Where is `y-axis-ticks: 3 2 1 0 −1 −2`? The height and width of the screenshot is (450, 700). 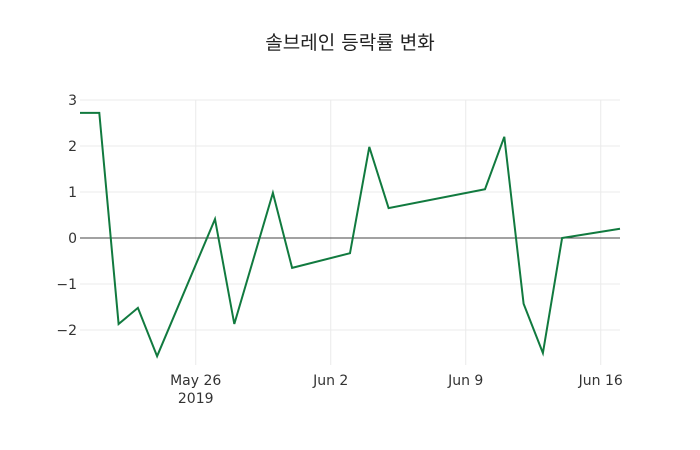 y-axis-ticks: 3 2 1 0 −1 −2 is located at coordinates (66, 216).